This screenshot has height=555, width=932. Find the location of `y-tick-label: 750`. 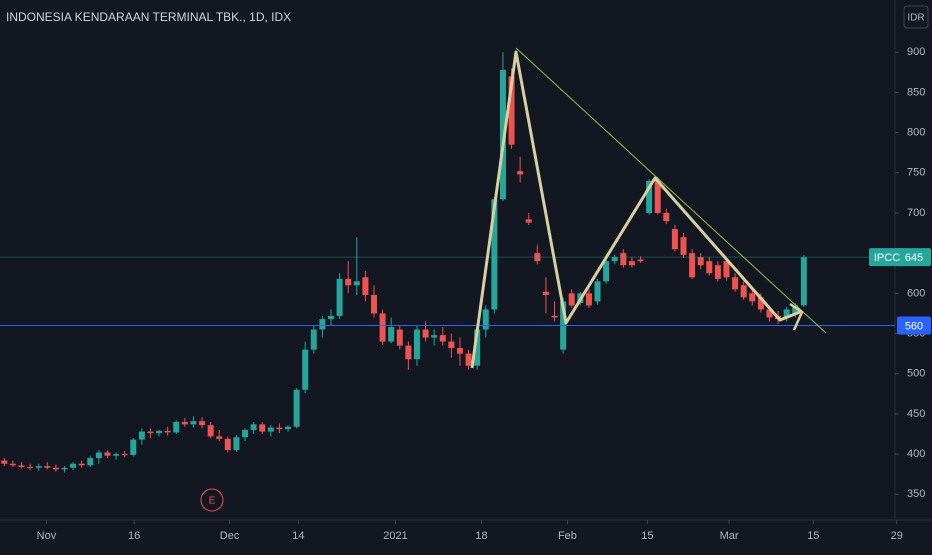

y-tick-label: 750 is located at coordinates (916, 173).